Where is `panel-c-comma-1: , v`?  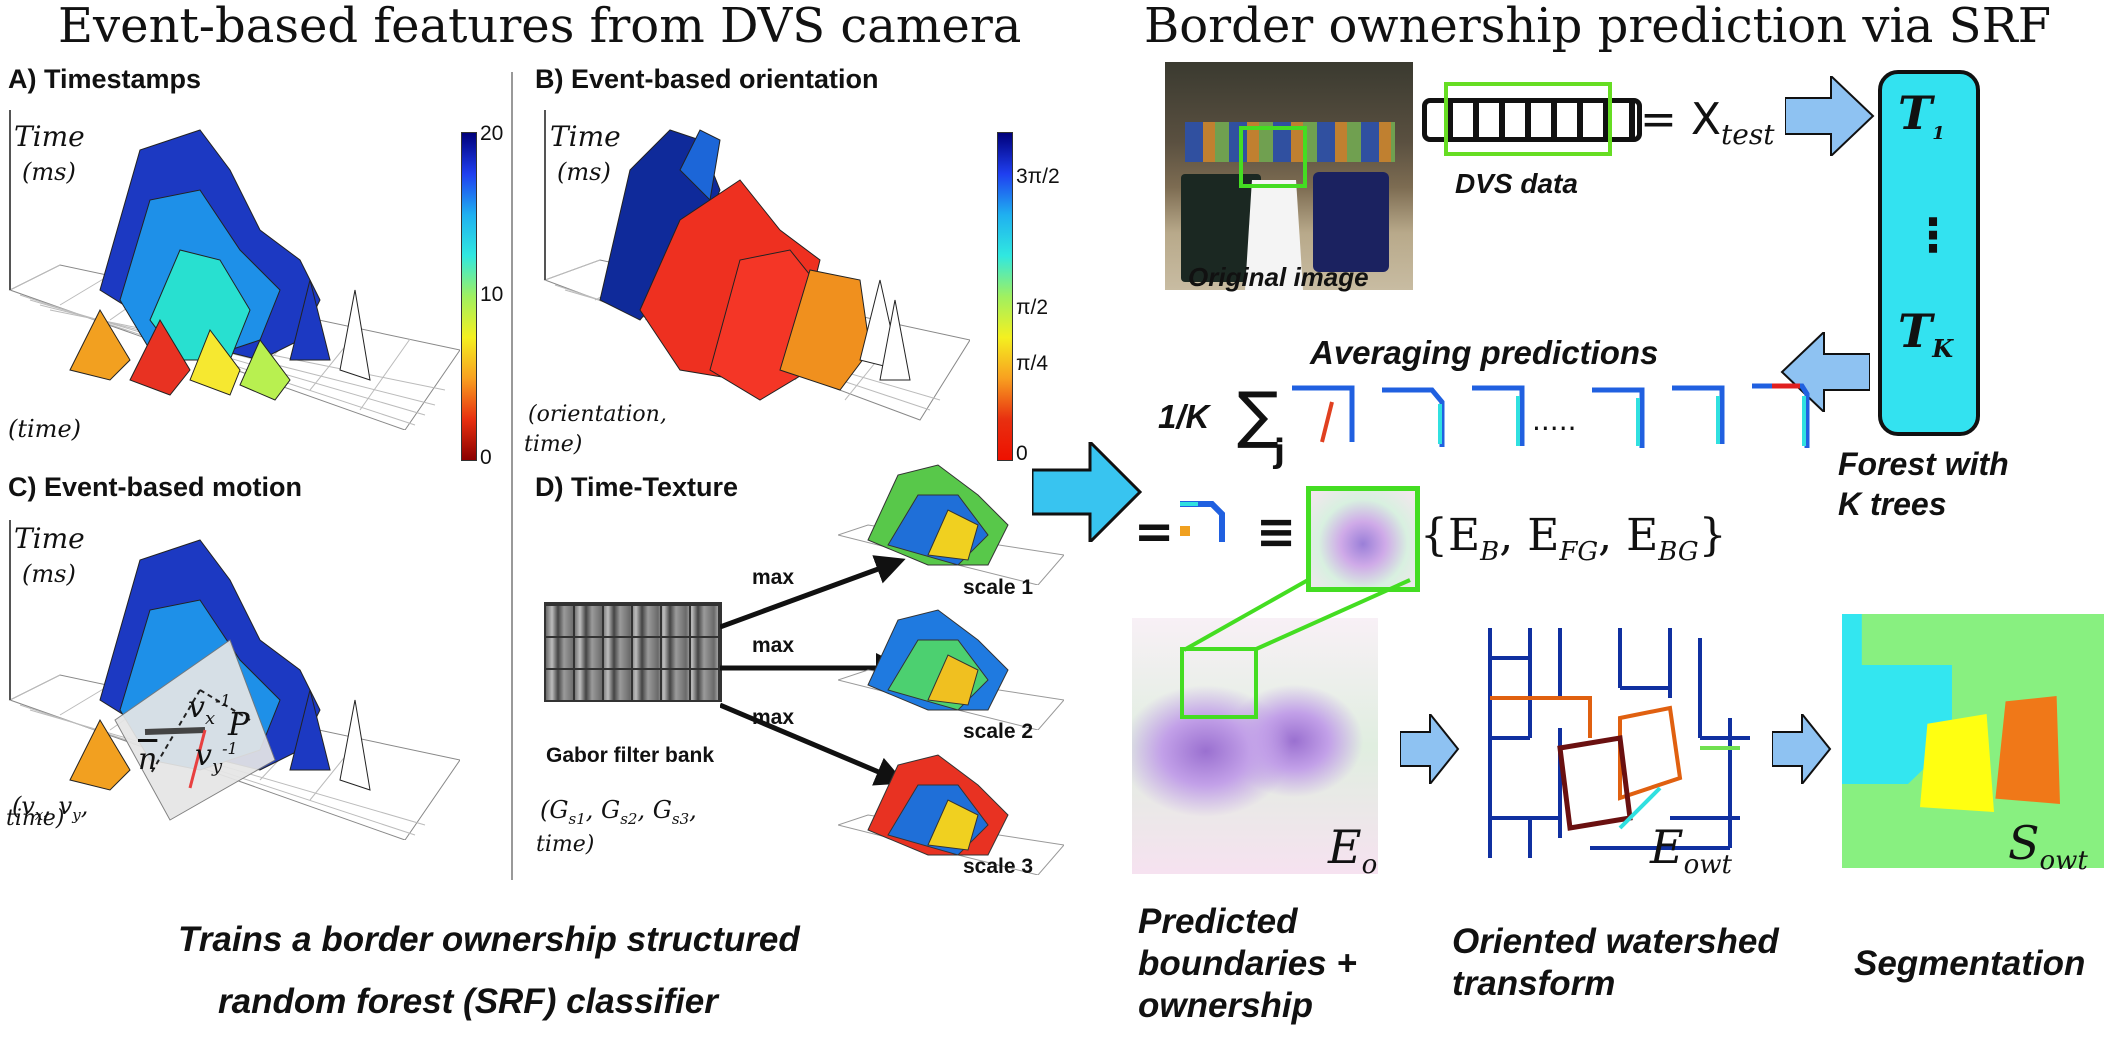
panel-c-comma-1: , v is located at coordinates (58, 806).